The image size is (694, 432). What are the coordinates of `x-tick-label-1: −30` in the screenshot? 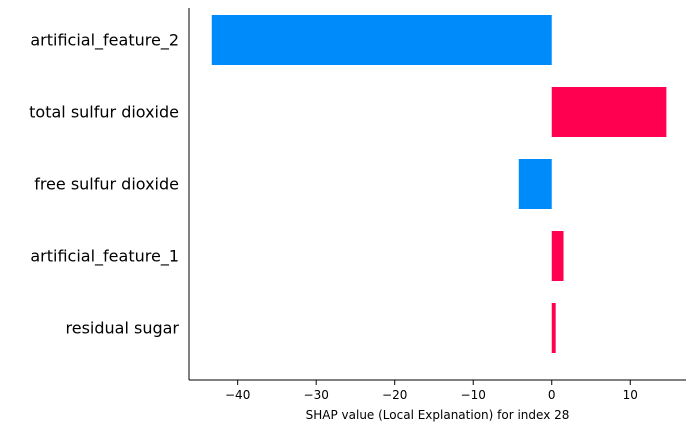 It's located at (316, 395).